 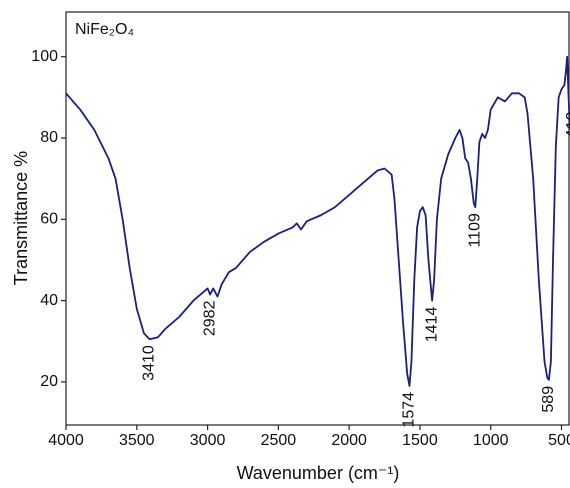 I want to click on x-axis-label: Wavenumber (cm⁻¹), so click(x=318, y=473).